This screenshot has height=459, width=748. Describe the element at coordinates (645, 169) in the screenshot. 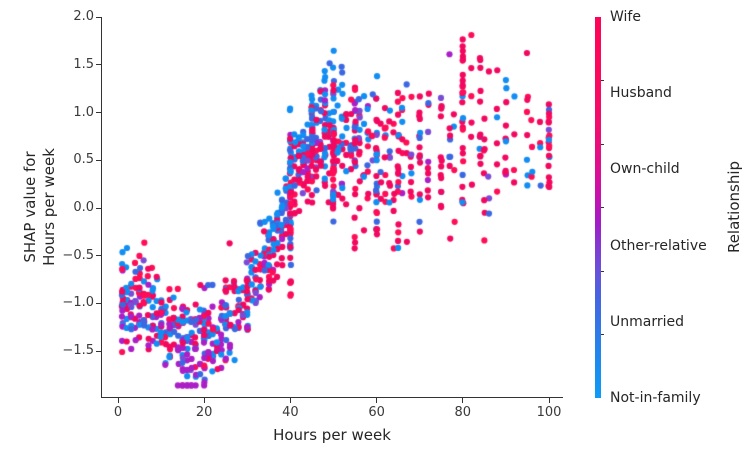

I see `colorbar-label-own-child: Own-child` at that location.